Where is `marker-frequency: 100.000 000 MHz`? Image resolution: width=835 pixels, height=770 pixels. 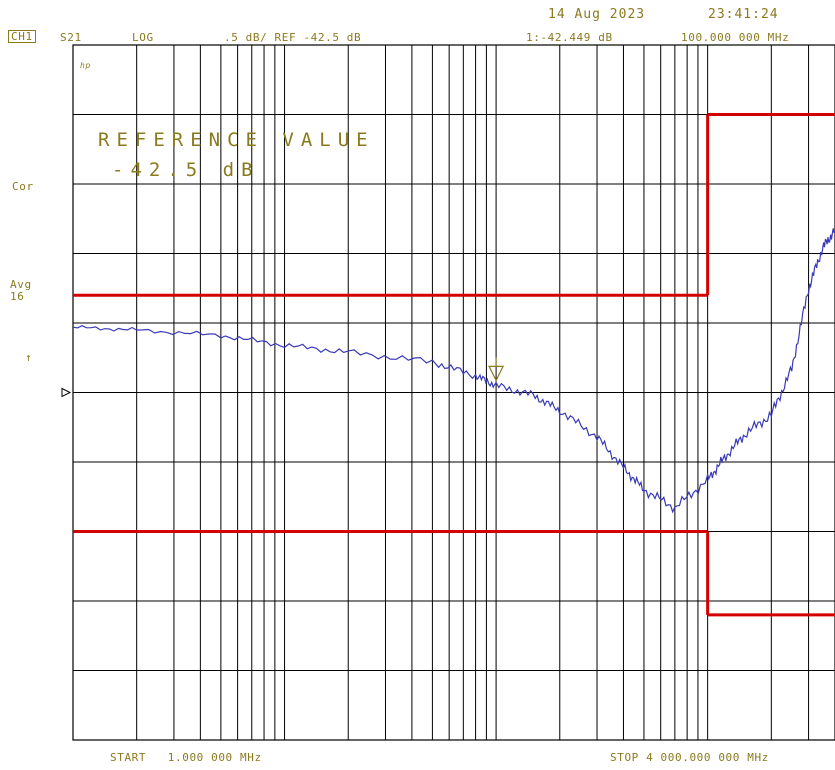 marker-frequency: 100.000 000 MHz is located at coordinates (735, 37).